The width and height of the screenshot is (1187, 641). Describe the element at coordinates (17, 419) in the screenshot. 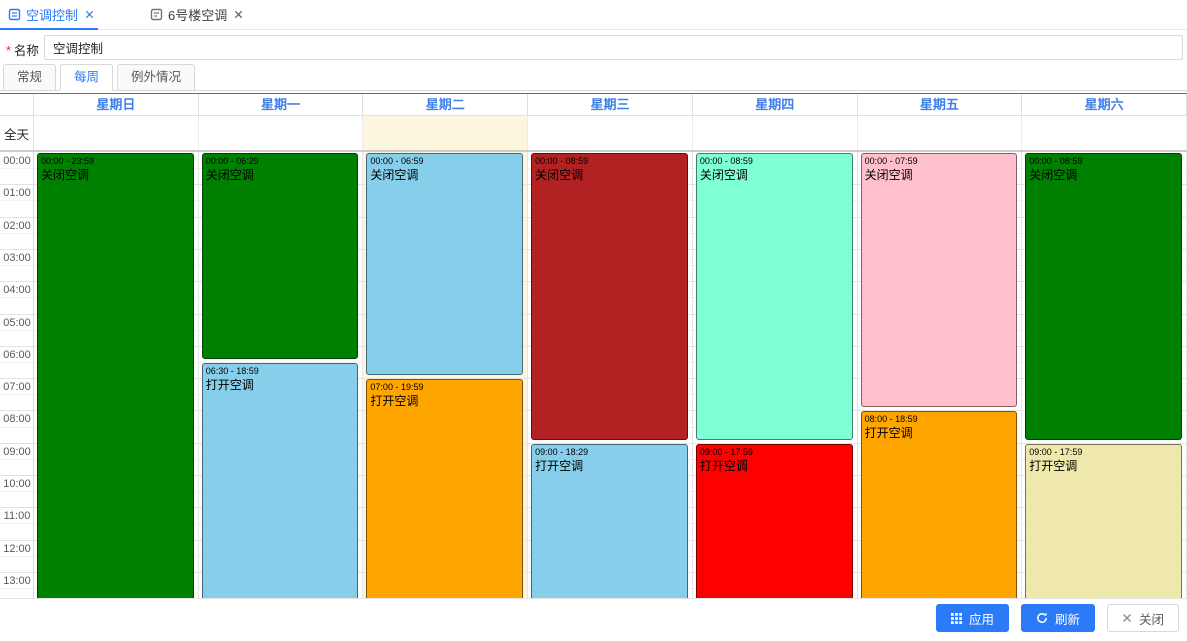

I see `hour-label: 08:00` at that location.